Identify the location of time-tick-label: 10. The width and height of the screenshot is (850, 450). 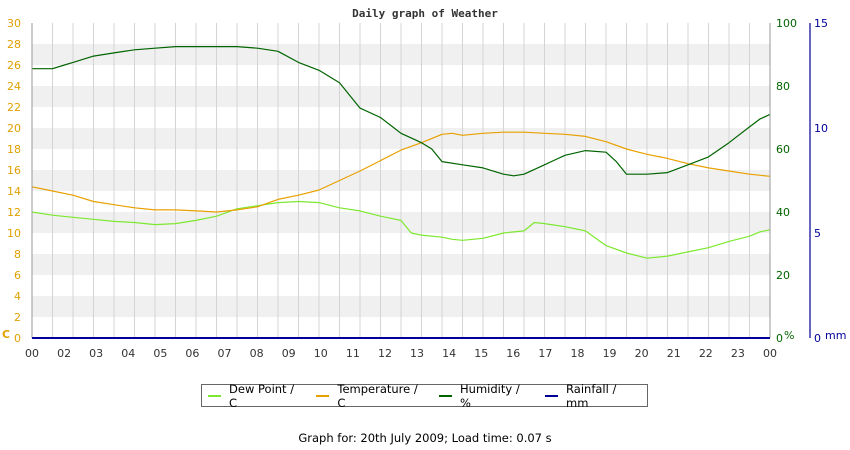
(321, 353).